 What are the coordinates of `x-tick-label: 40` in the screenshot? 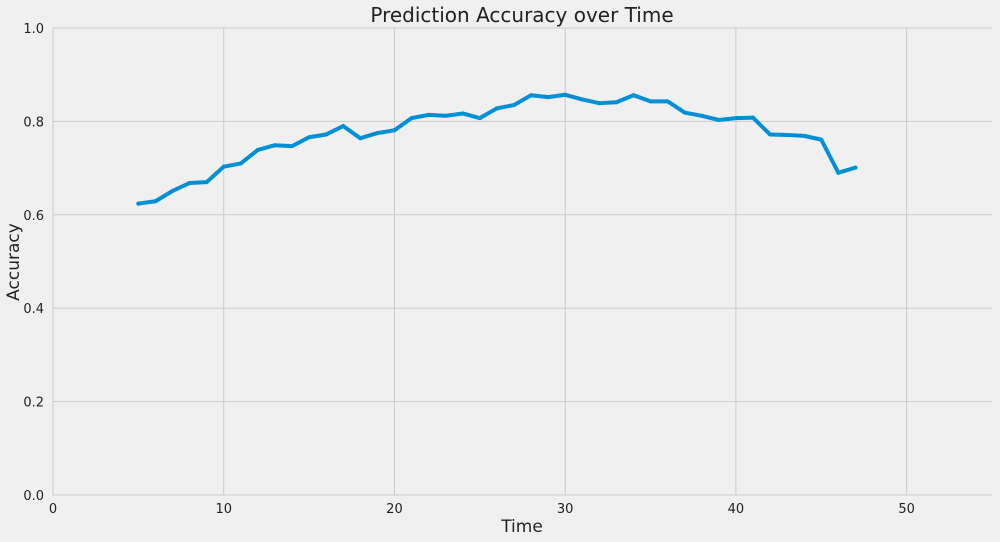 It's located at (736, 509).